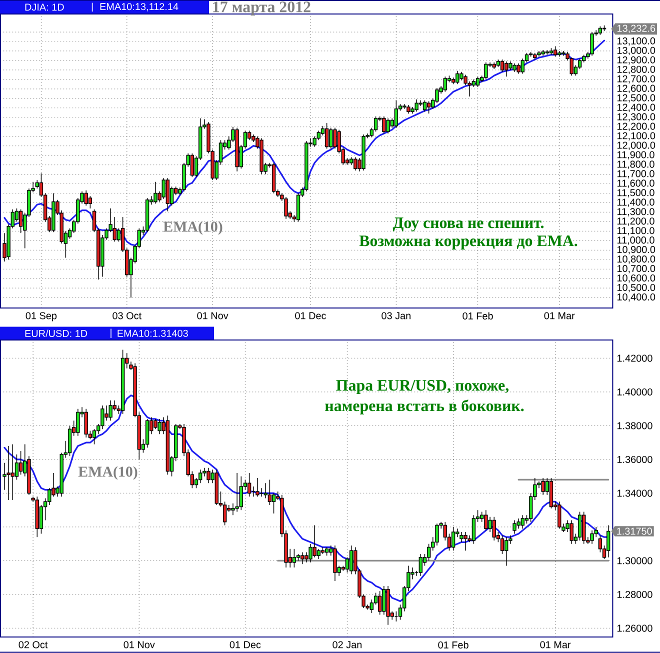 Image resolution: width=660 pixels, height=653 pixels. I want to click on y-tick-label: 11,700.0, so click(635, 174).